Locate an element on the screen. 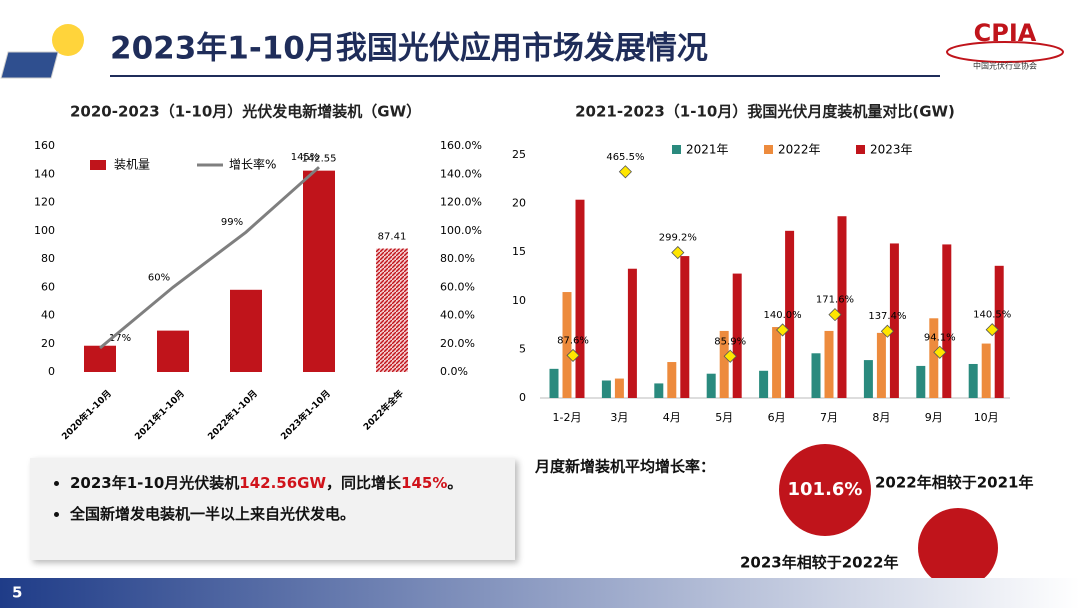 The image size is (1080, 608). x-tick-label: 1-2月 is located at coordinates (567, 417).